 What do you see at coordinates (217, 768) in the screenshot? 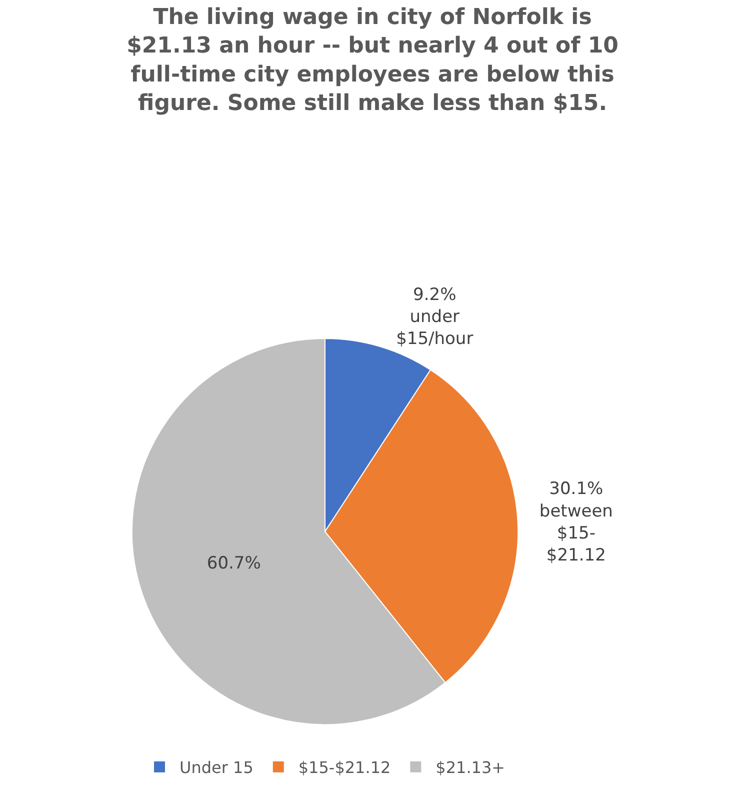
I see `legend-label: Under 15` at bounding box center [217, 768].